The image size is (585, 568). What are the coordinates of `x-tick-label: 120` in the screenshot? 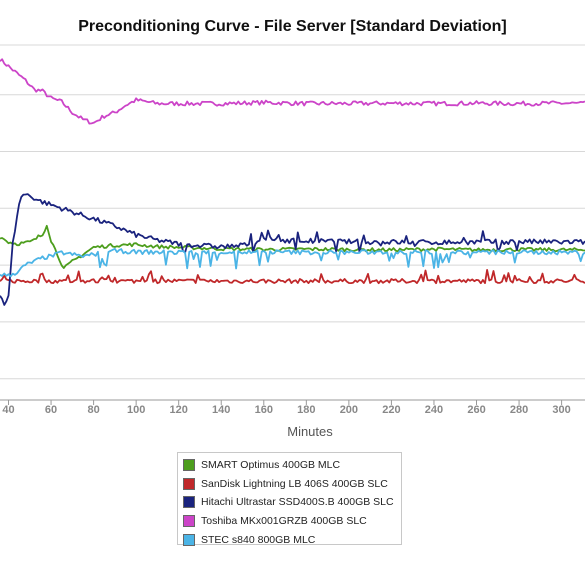 It's located at (179, 410).